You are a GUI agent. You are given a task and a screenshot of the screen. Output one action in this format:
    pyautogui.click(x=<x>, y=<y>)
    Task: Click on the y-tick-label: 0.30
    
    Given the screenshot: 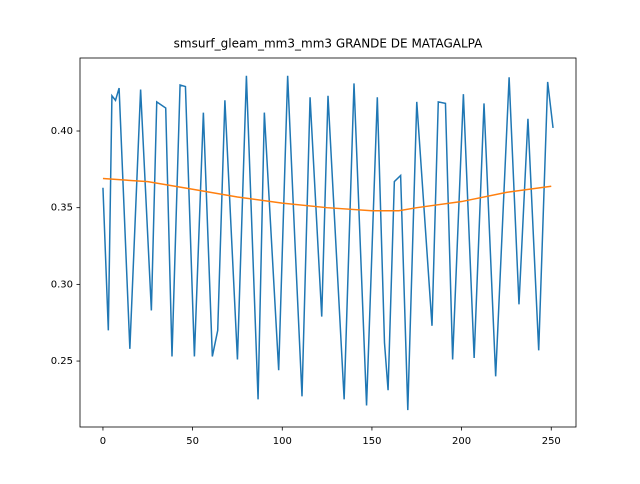 What is the action you would take?
    pyautogui.click(x=62, y=284)
    